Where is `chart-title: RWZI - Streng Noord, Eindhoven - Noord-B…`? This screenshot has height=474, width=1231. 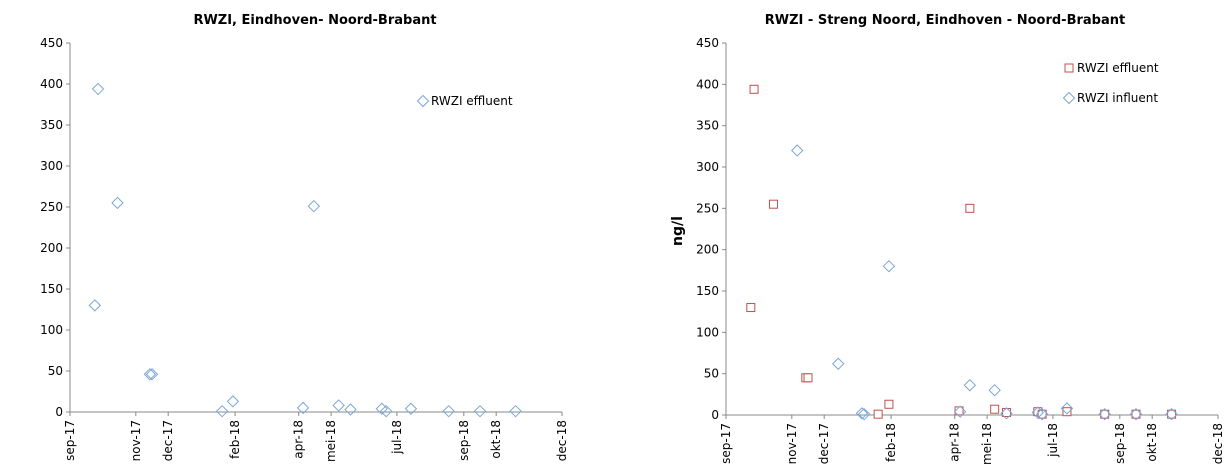
chart-title: RWZI - Streng Noord, Eindhoven - Noord-B… is located at coordinates (945, 20).